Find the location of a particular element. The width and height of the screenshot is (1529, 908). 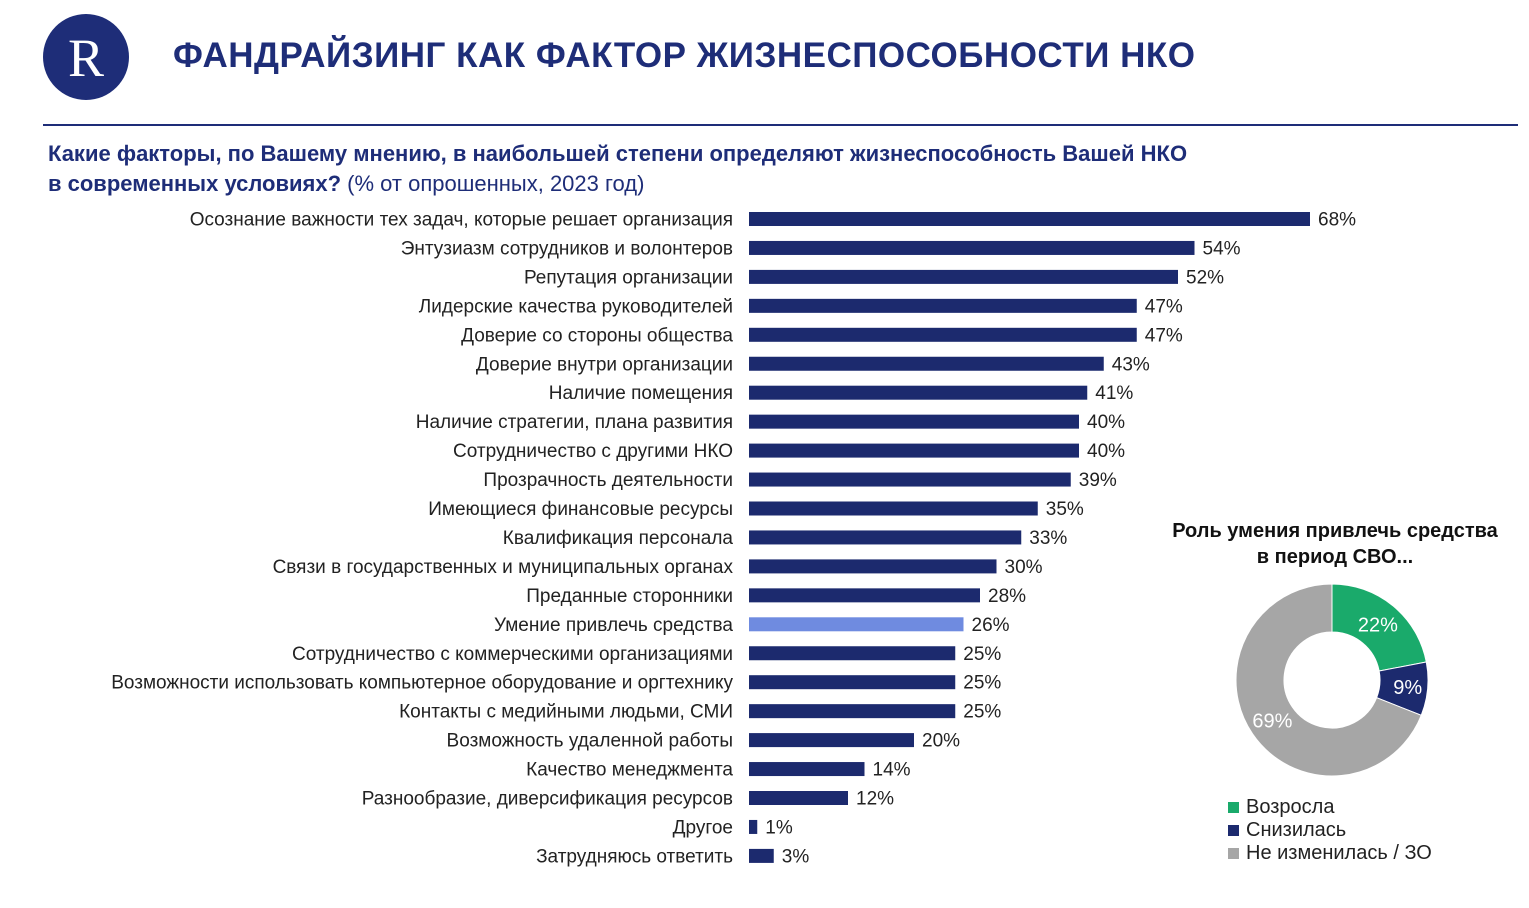

category-label: Затрудняюсь ответить is located at coordinates (634, 856).